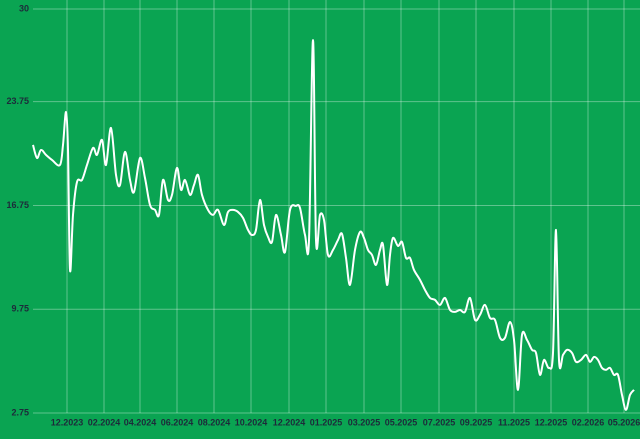  I want to click on x-tick-label: 06.2024, so click(177, 422).